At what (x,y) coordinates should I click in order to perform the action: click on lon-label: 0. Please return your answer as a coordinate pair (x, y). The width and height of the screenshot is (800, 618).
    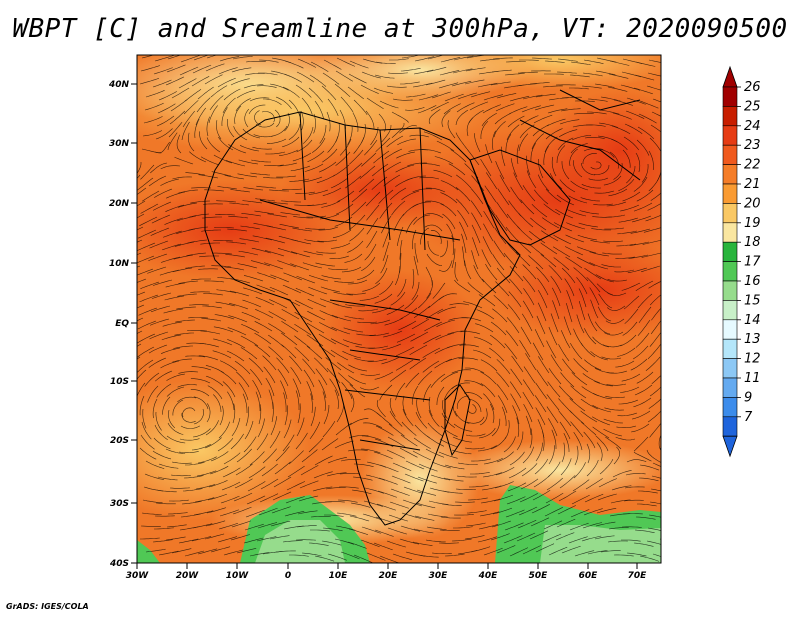
    Looking at the image, I should click on (288, 576).